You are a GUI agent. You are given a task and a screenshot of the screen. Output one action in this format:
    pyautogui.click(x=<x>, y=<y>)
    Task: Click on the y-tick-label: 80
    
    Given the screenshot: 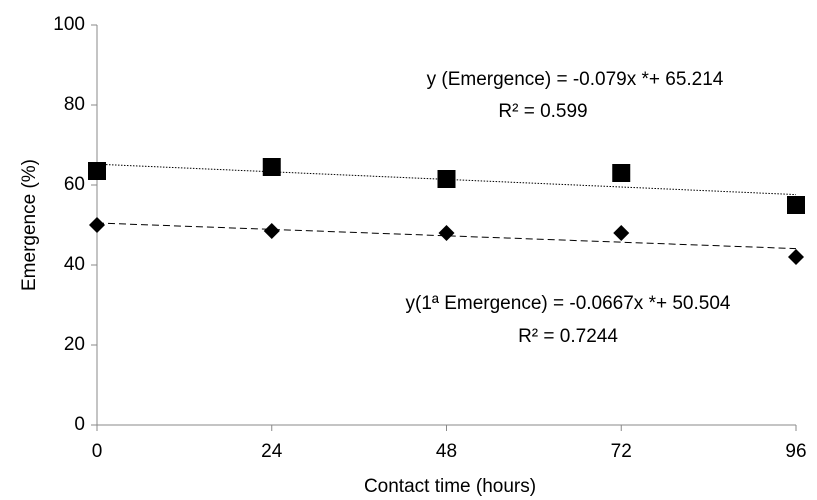 What is the action you would take?
    pyautogui.click(x=74, y=104)
    